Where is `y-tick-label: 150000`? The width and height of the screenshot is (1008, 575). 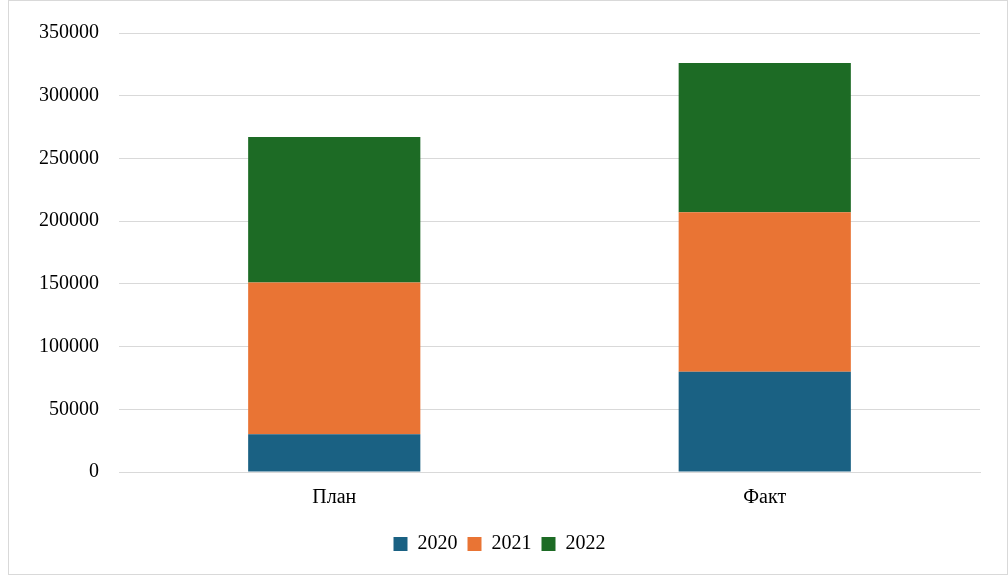 y-tick-label: 150000 is located at coordinates (69, 282).